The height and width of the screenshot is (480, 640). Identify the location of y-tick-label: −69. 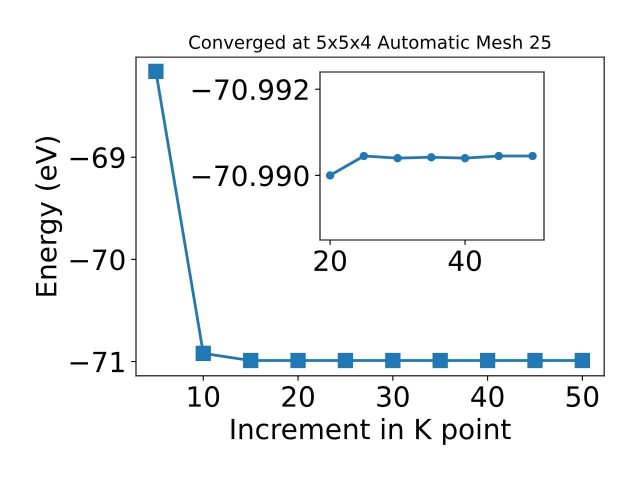
(97, 157).